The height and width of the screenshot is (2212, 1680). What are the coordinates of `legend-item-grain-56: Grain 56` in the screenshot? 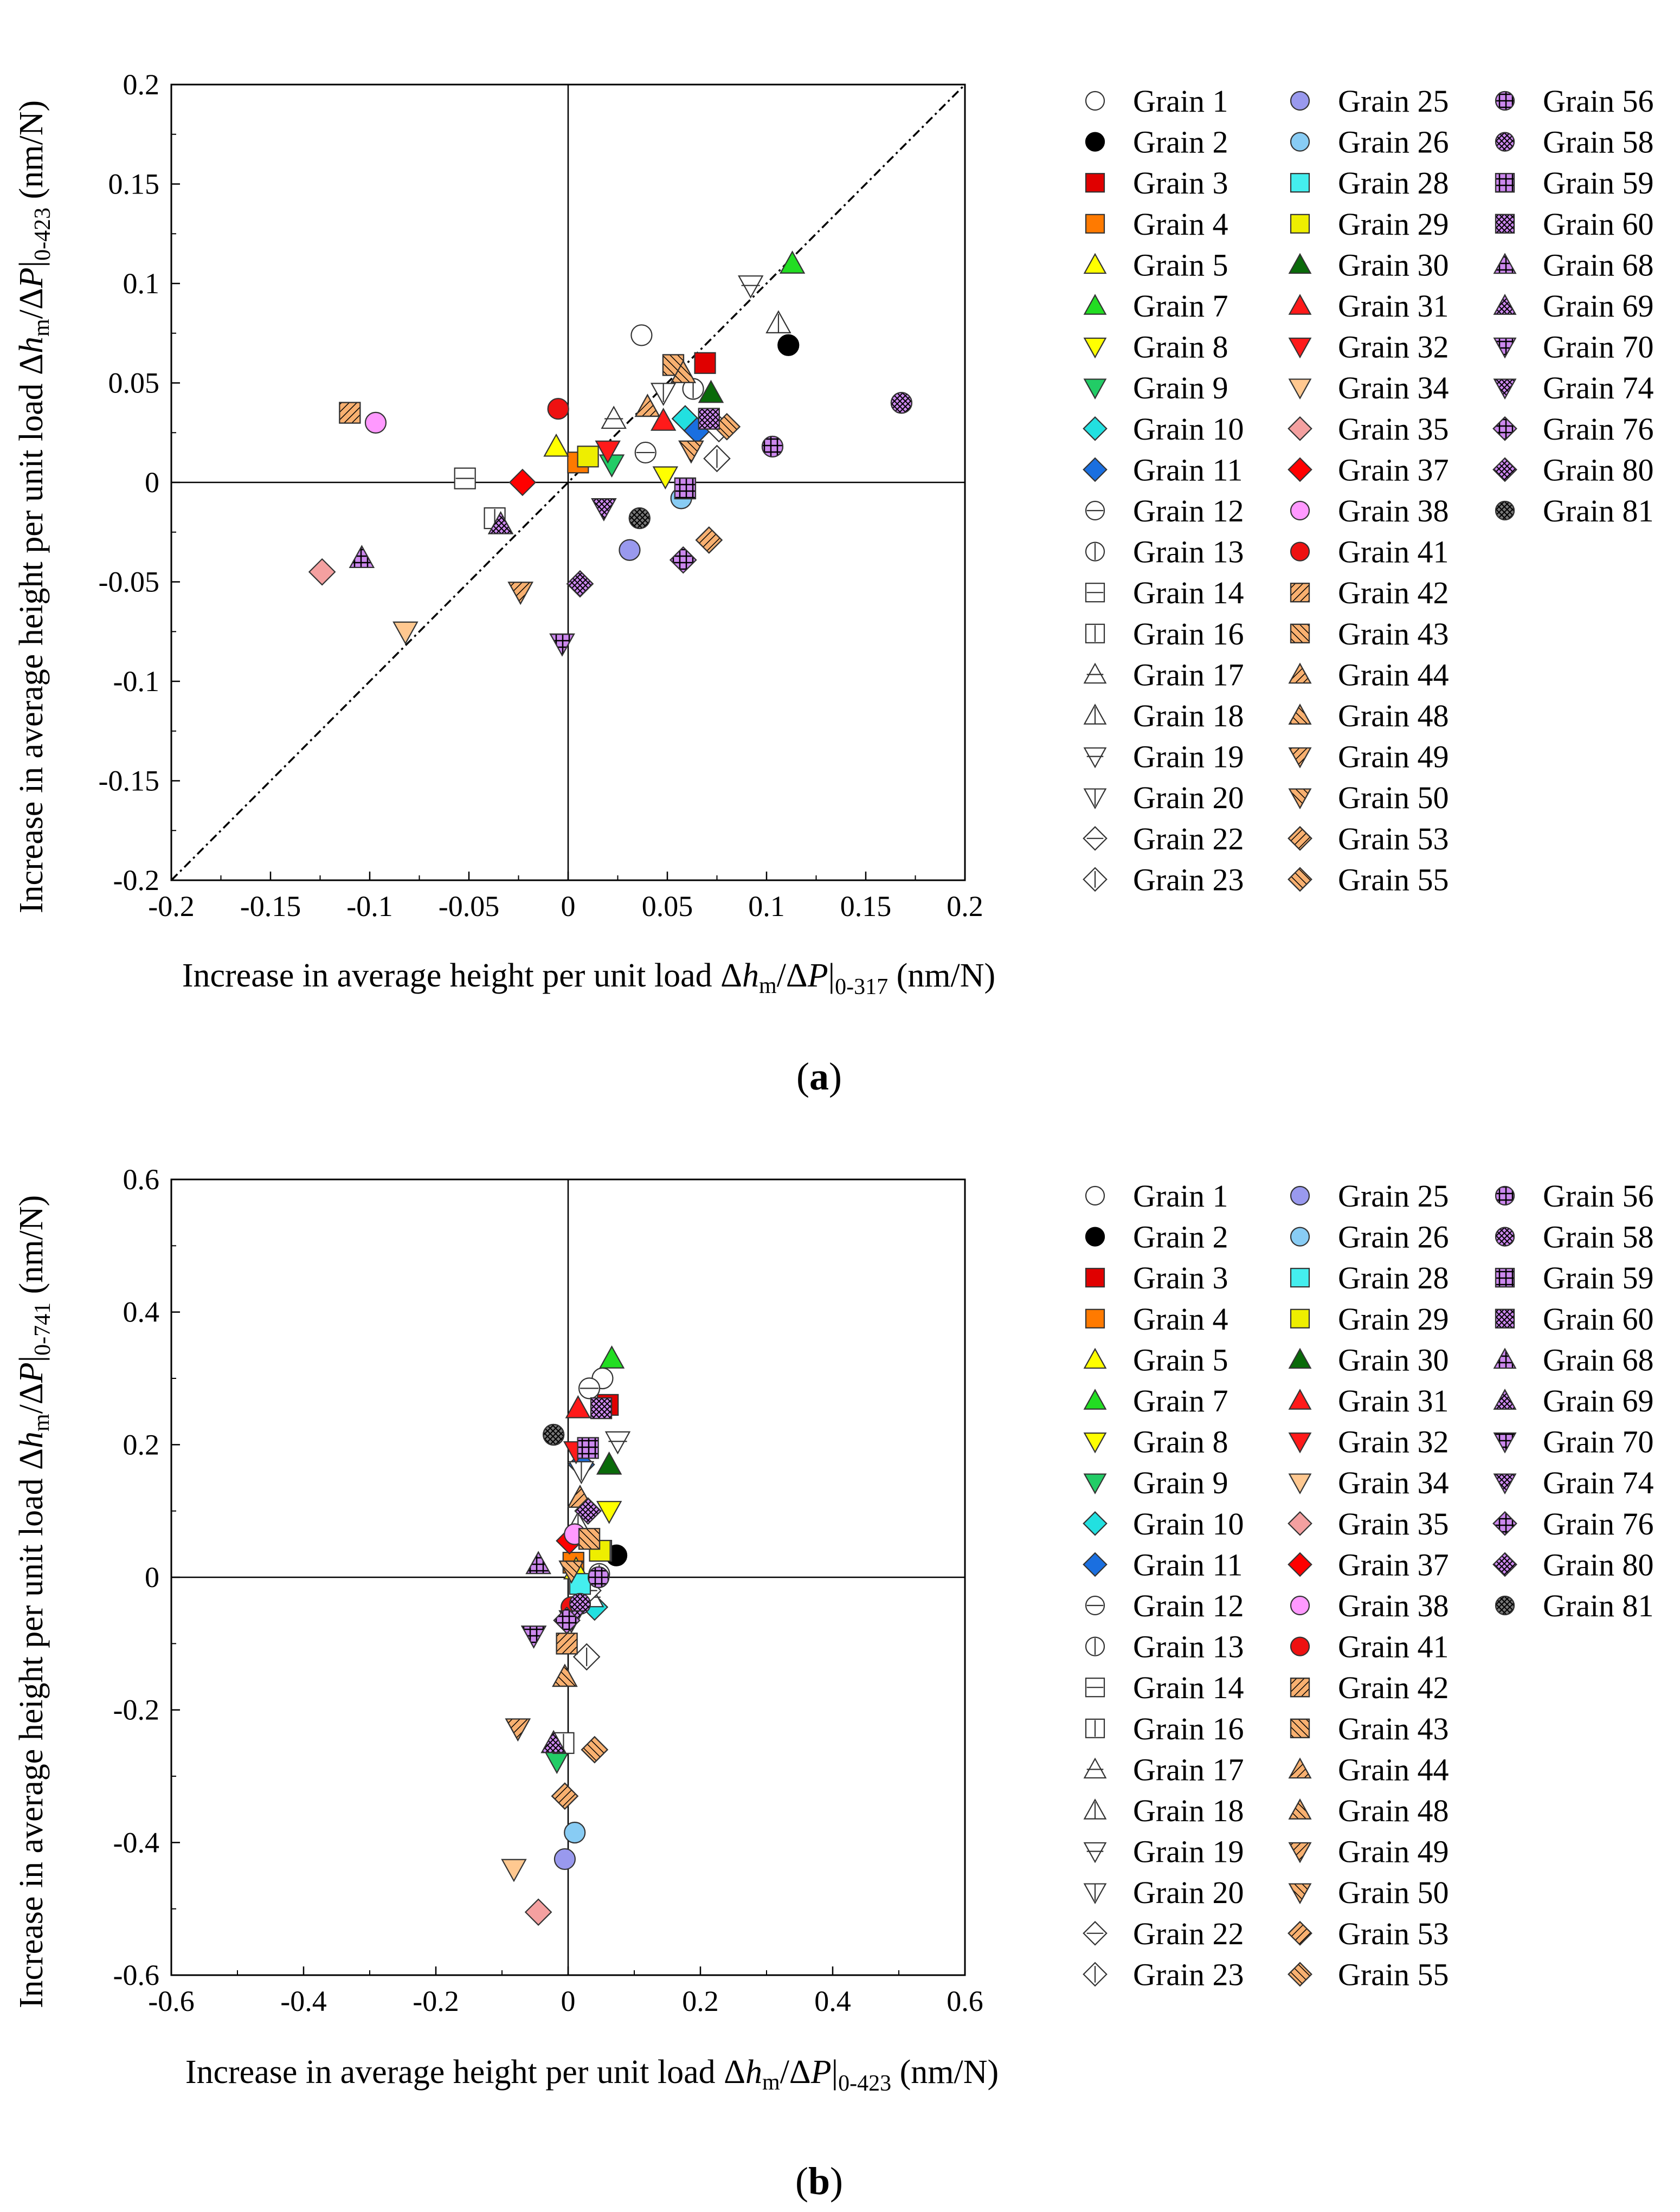 It's located at (1574, 1196).